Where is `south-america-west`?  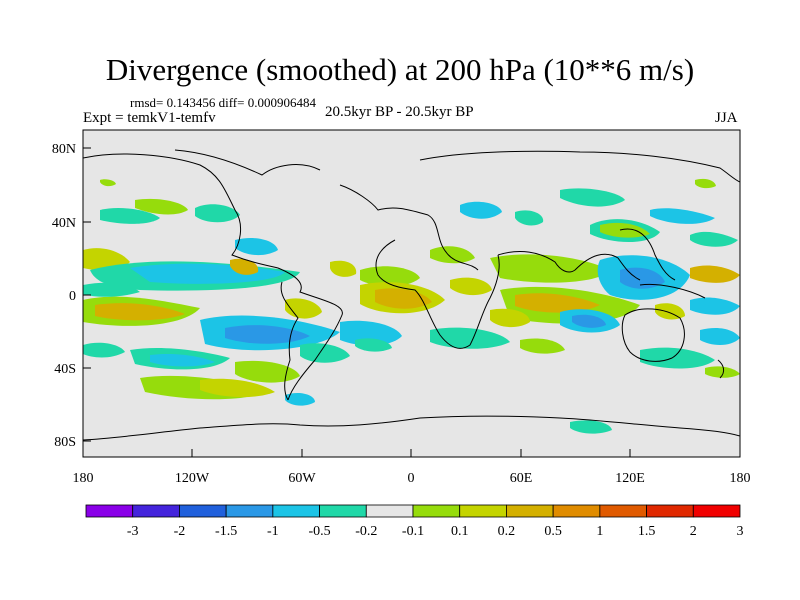
south-america-west is located at coordinates (289, 341).